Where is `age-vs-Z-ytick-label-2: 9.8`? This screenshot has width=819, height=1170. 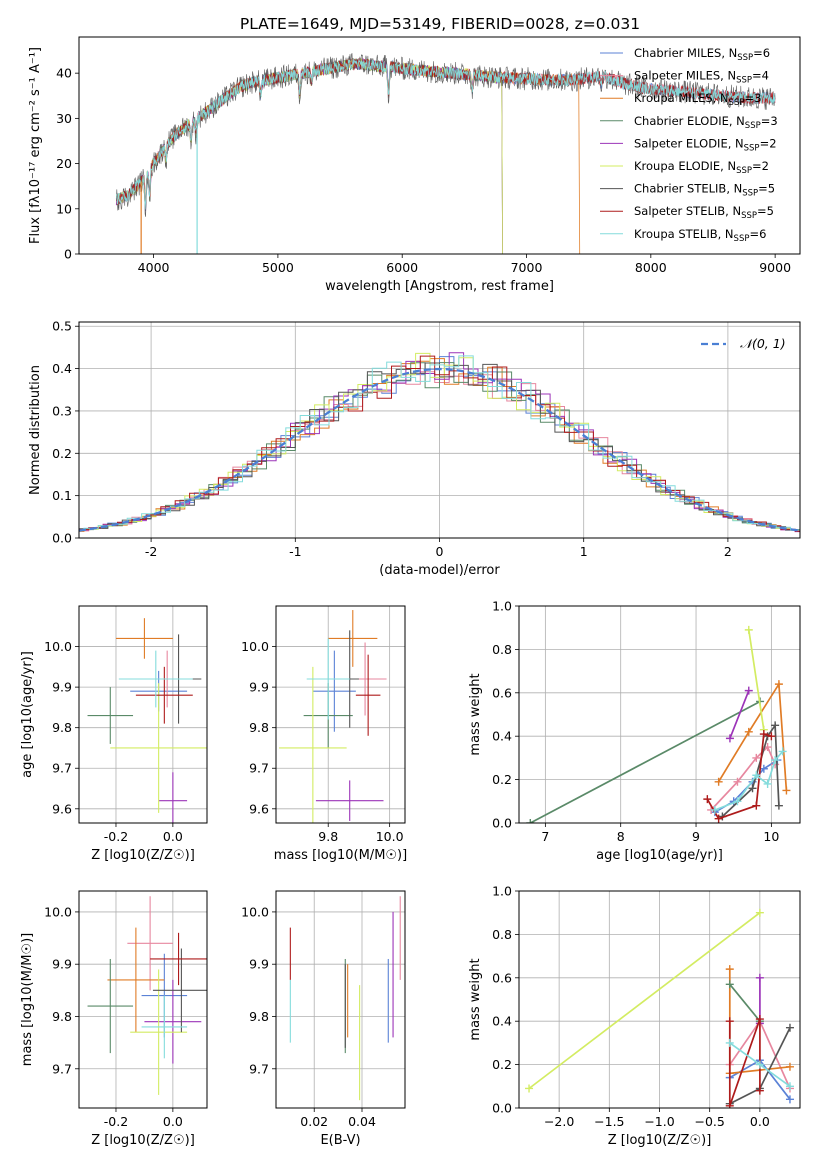 age-vs-Z-ytick-label-2: 9.8 is located at coordinates (62, 727).